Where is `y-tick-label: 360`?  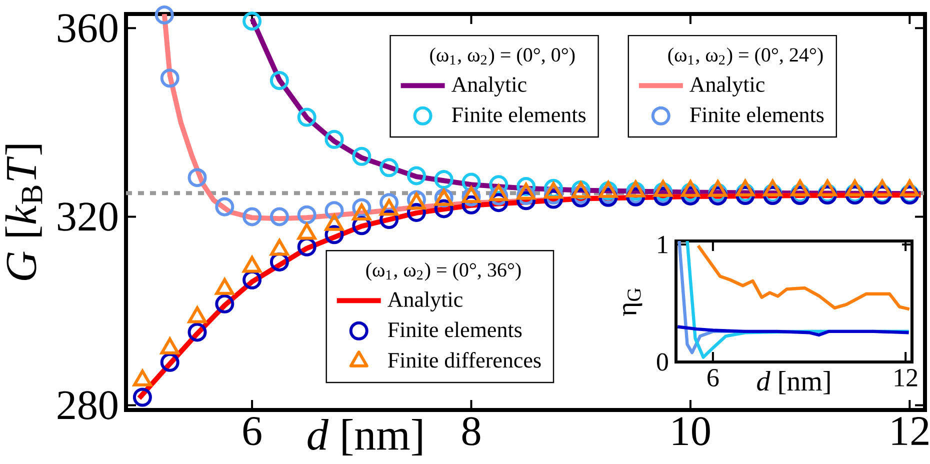
y-tick-label: 360 is located at coordinates (88, 28).